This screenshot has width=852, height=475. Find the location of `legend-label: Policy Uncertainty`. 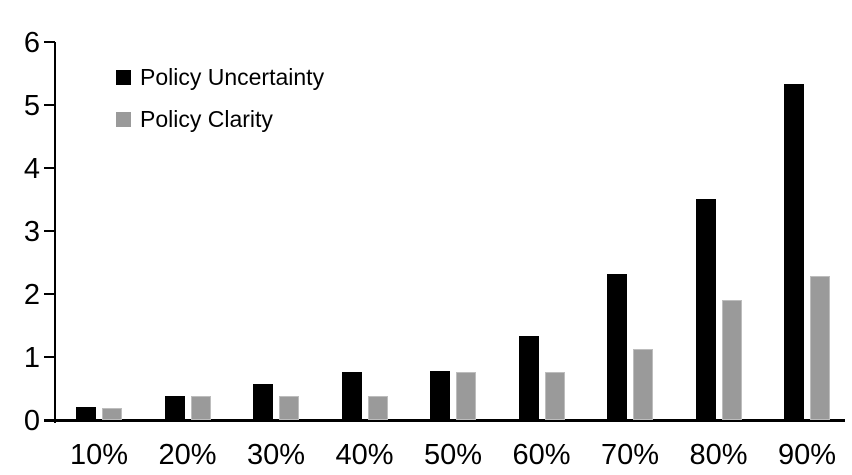

legend-label: Policy Uncertainty is located at coordinates (232, 77).